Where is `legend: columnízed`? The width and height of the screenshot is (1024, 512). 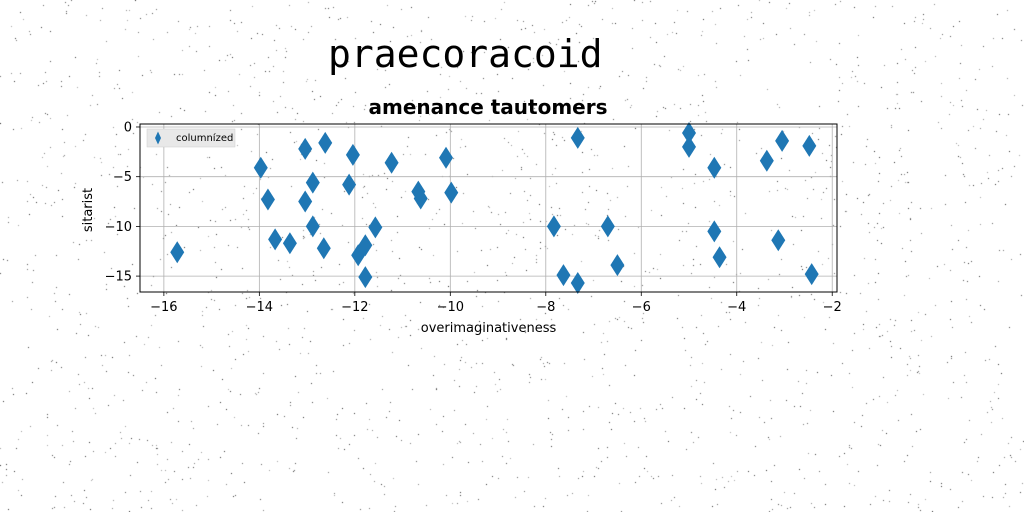
legend: columnízed is located at coordinates (191, 138).